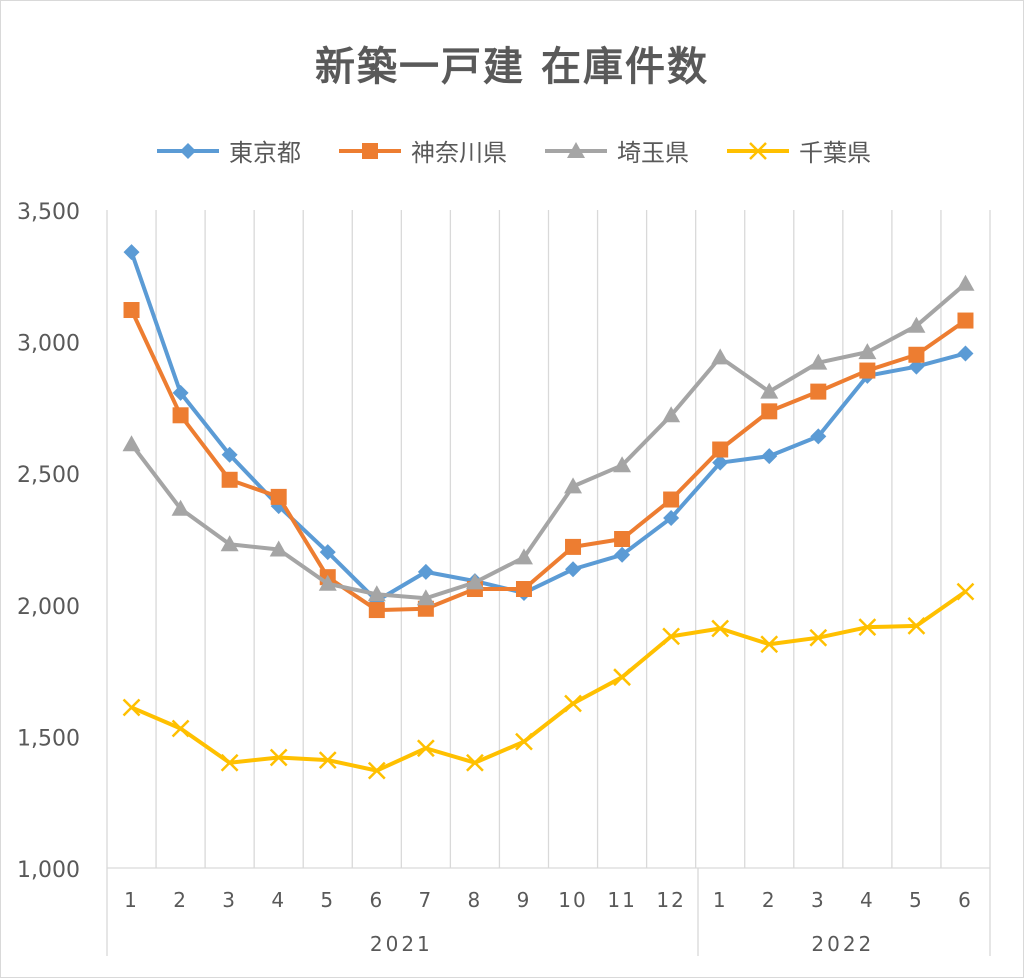 The width and height of the screenshot is (1024, 978). Describe the element at coordinates (48, 870) in the screenshot. I see `y-tick-label: 1,000` at that location.